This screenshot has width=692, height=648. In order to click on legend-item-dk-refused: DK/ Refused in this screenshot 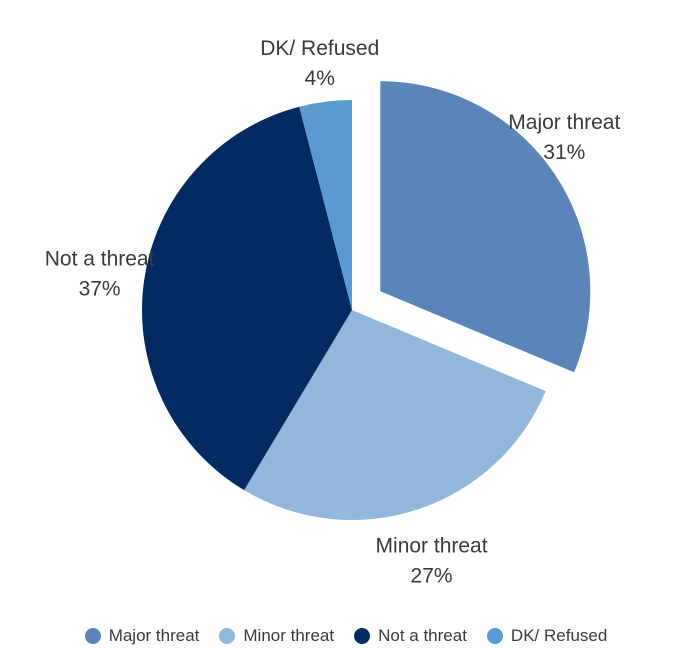, I will do `click(547, 636)`.